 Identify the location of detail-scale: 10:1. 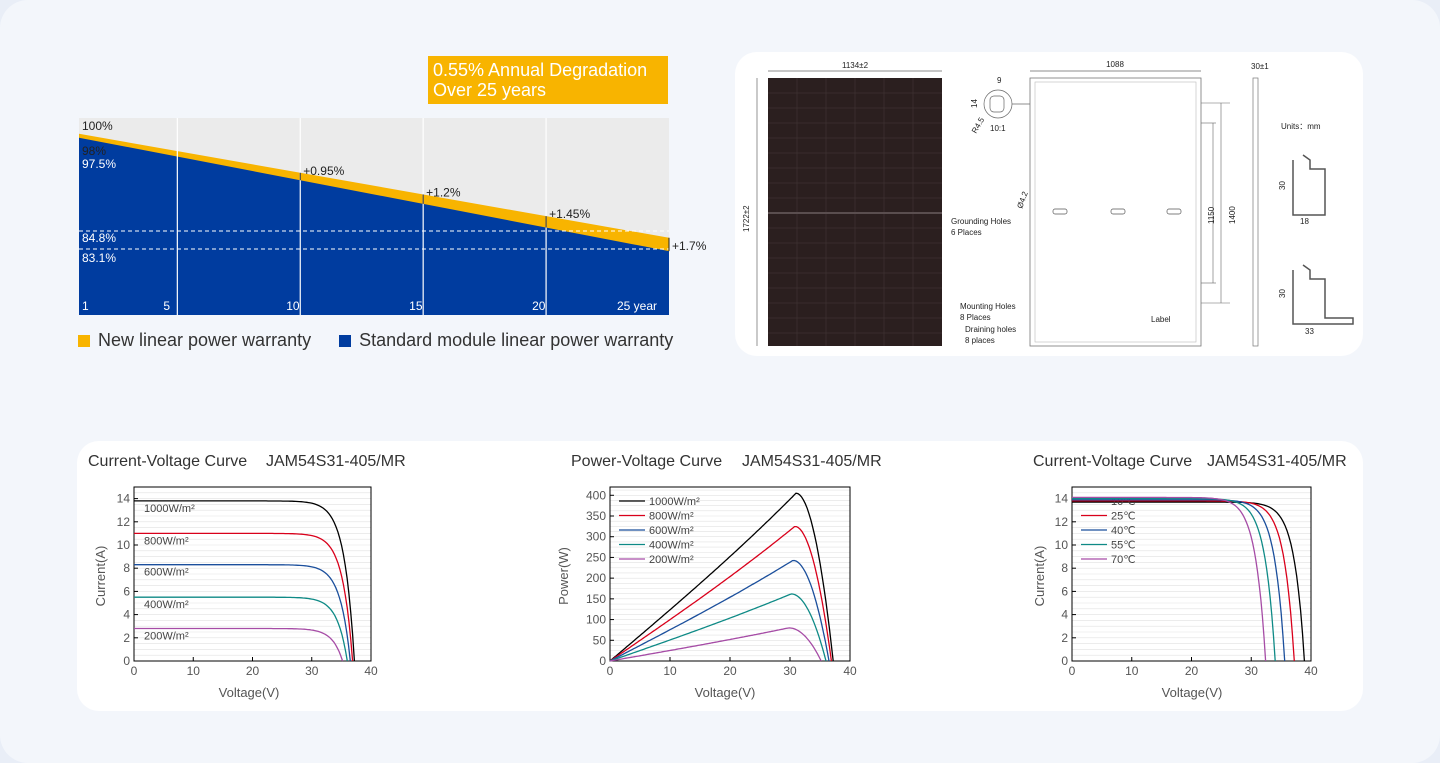
(998, 128).